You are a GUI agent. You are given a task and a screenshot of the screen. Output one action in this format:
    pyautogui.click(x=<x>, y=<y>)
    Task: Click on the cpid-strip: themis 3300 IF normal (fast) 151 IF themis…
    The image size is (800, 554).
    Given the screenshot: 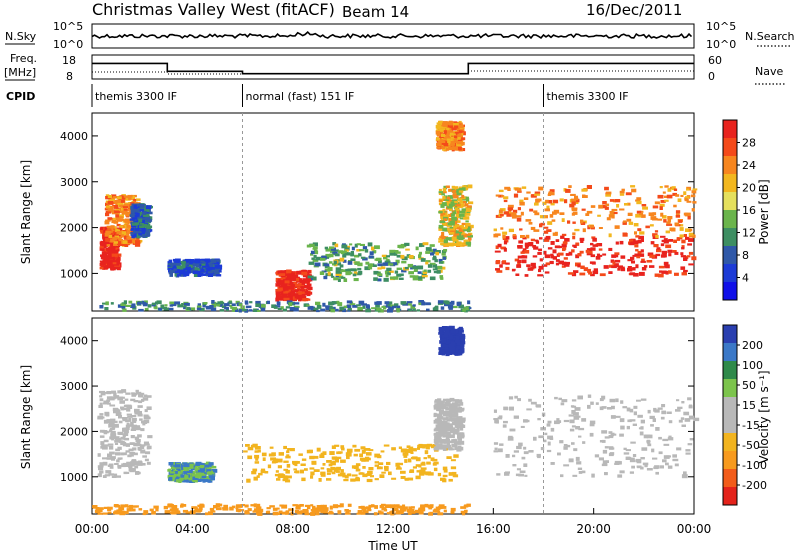 What is the action you would take?
    pyautogui.click(x=360, y=95)
    